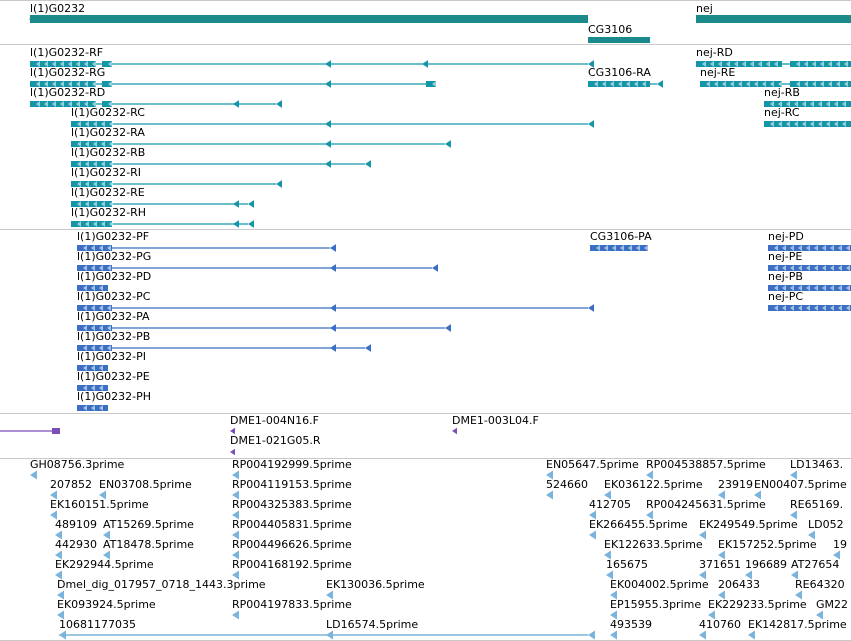  I want to click on feature-label: EK004002.5prime, so click(659, 584).